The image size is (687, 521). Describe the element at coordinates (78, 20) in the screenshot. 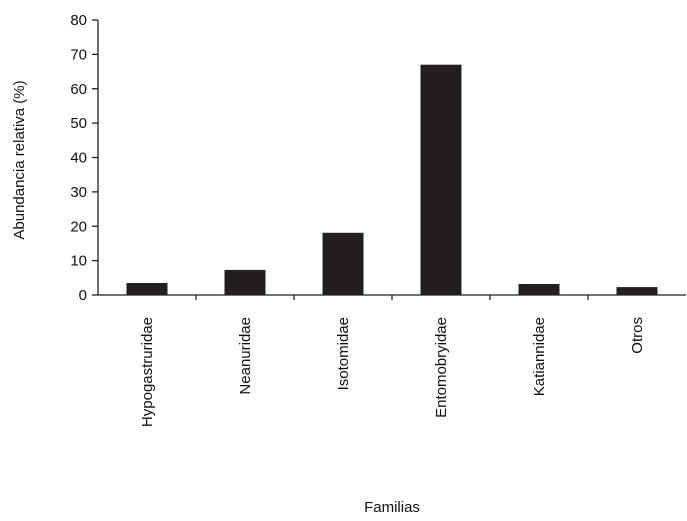

I see `y-tick-label: 80` at that location.